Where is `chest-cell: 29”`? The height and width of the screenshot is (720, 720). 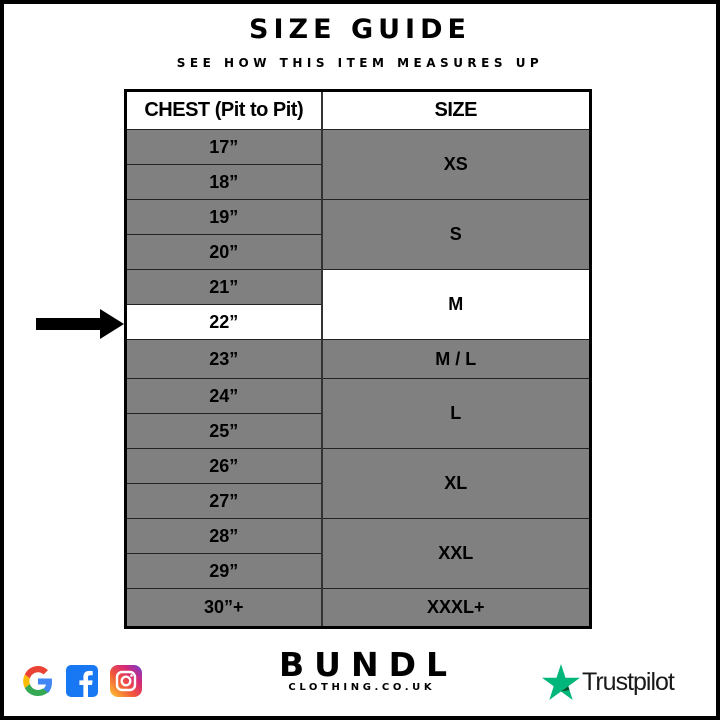 chest-cell: 29” is located at coordinates (224, 571).